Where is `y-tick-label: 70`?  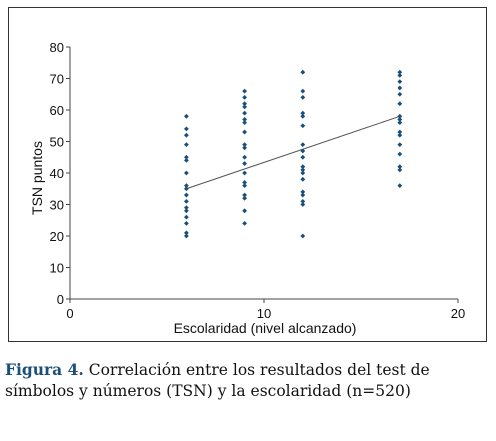 y-tick-label: 70 is located at coordinates (57, 79).